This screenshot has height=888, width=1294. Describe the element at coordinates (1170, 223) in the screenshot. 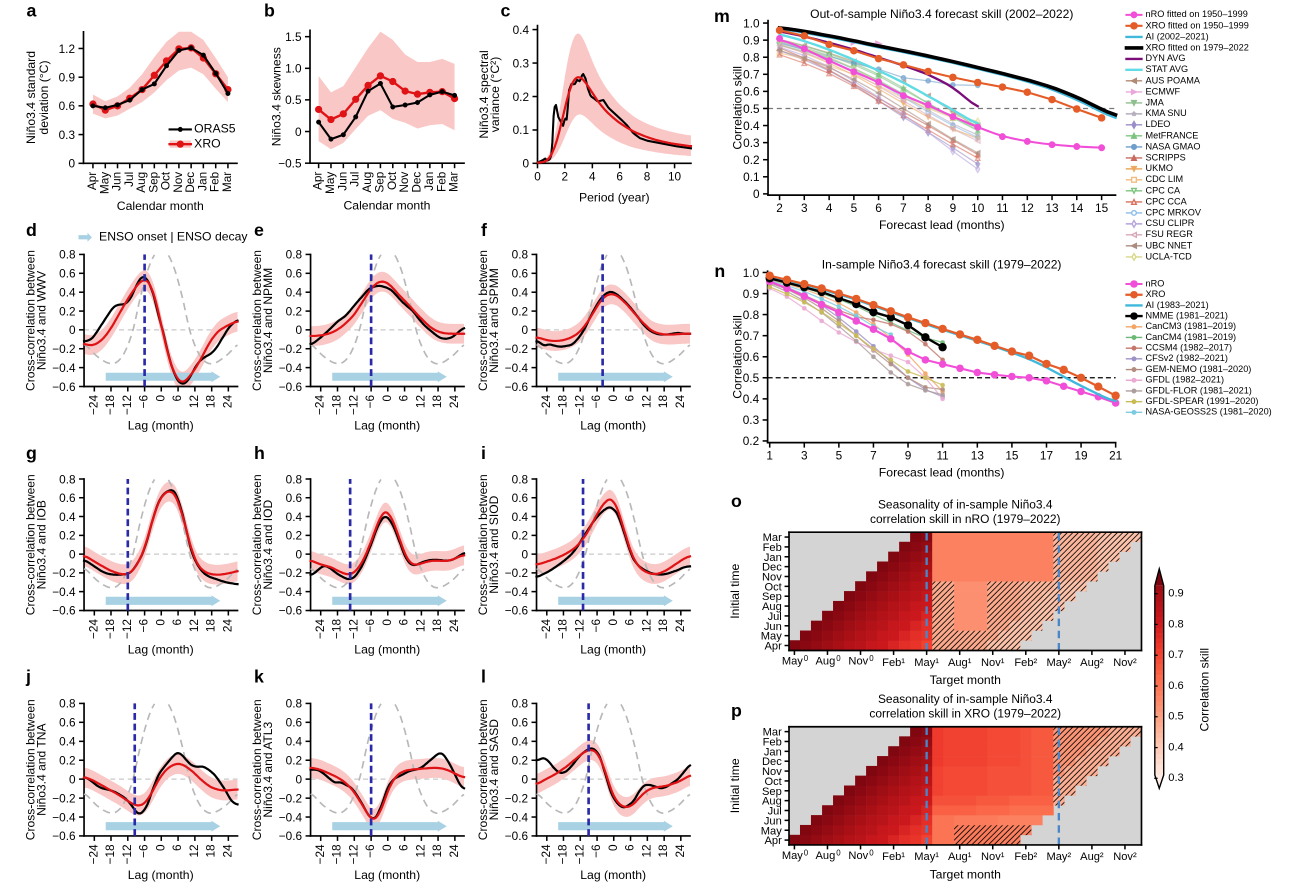

I see `svg-text: CSU CLIPR` at that location.